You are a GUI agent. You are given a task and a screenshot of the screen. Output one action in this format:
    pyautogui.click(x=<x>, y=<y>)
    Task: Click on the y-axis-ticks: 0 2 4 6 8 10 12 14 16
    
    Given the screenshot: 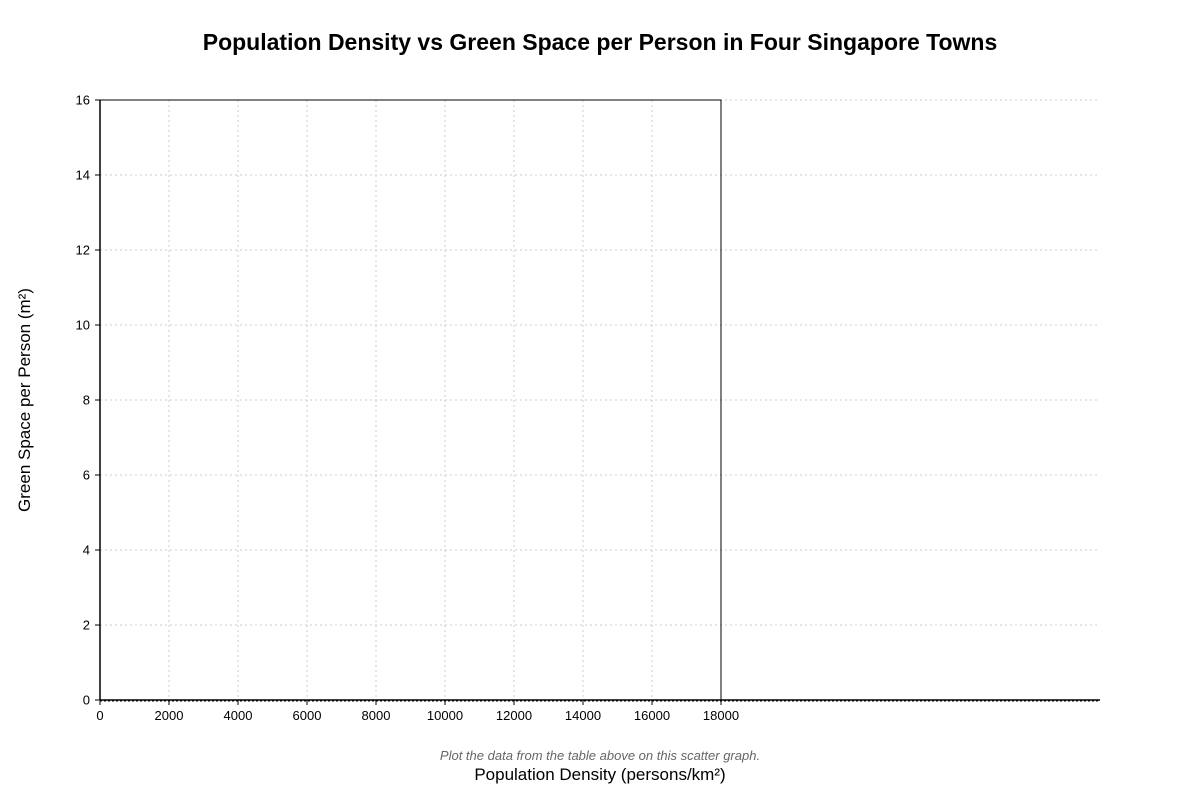 What is the action you would take?
    pyautogui.click(x=88, y=400)
    